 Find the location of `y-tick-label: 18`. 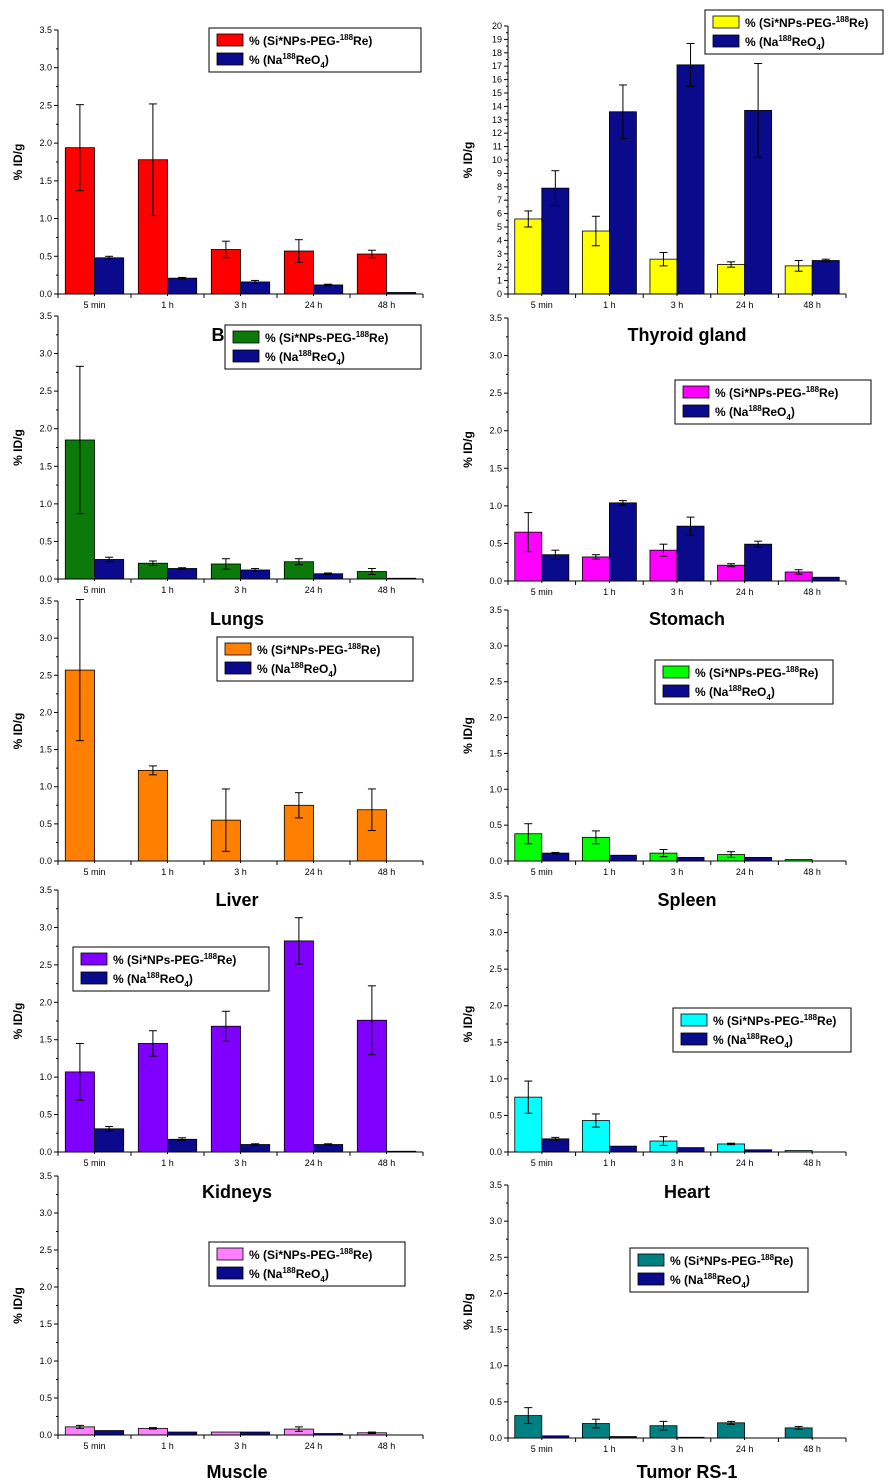

y-tick-label: 18 is located at coordinates (497, 53).